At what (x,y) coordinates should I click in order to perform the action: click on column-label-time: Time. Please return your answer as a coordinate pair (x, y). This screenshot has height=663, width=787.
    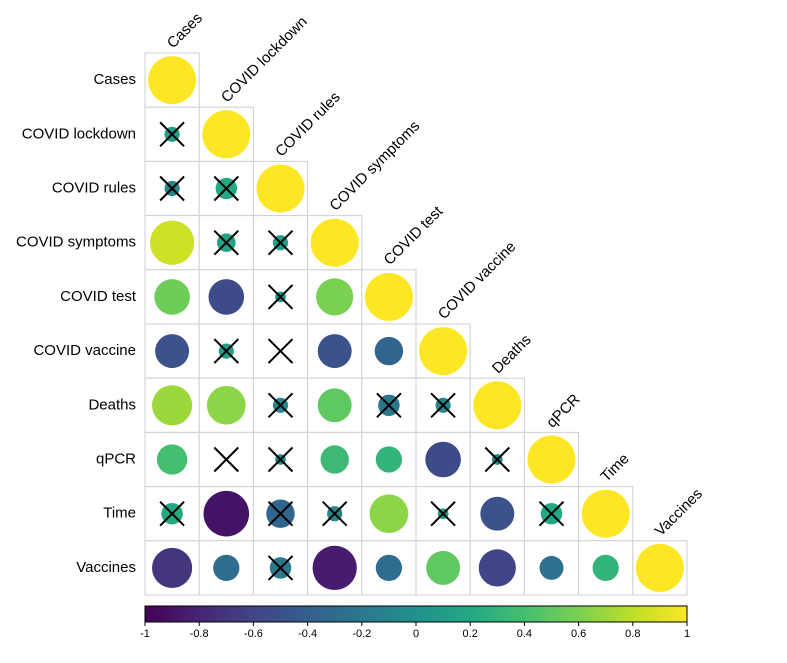
    Looking at the image, I should click on (614, 467).